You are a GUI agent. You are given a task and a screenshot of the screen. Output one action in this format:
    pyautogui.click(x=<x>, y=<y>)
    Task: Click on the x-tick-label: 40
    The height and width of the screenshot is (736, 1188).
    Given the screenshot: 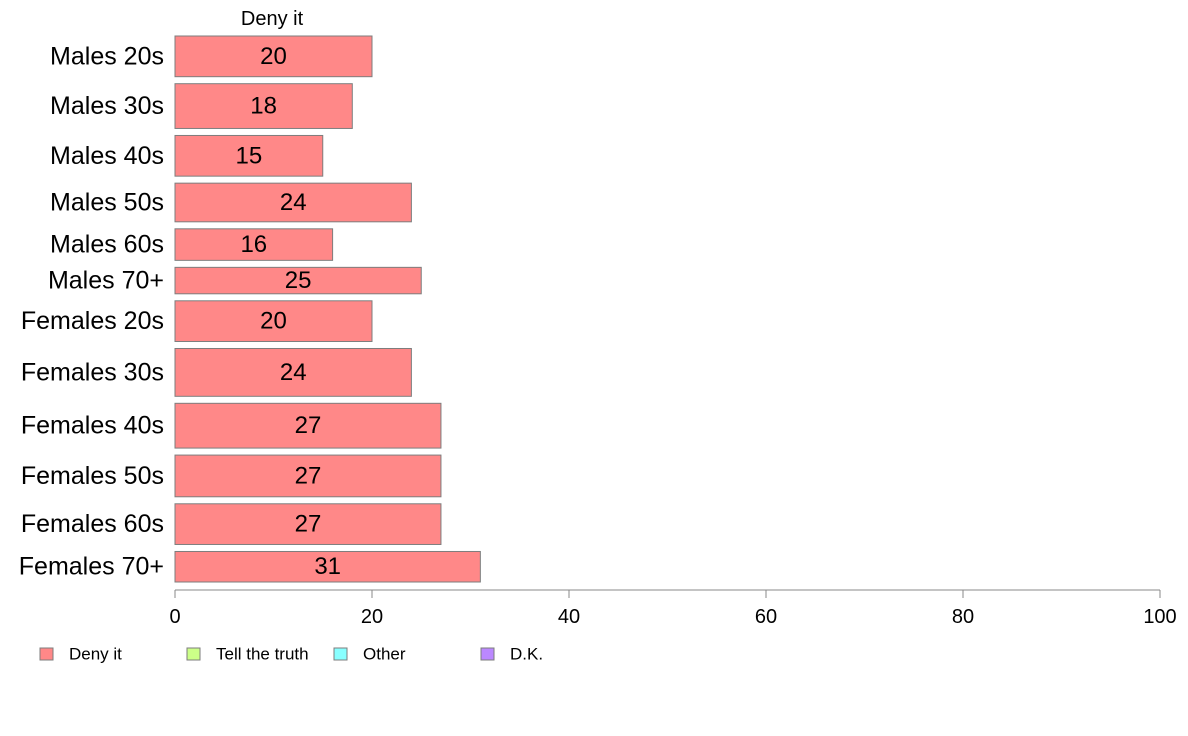 What is the action you would take?
    pyautogui.click(x=569, y=617)
    